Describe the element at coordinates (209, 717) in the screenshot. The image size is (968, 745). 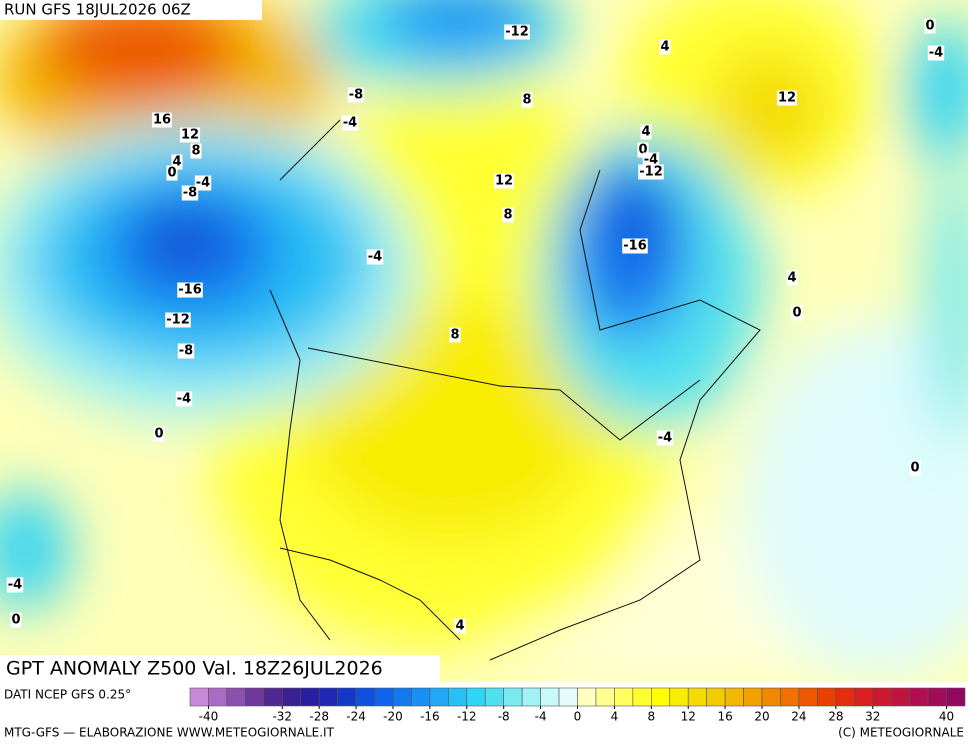
I see `colorbar-tick-label: -40` at that location.